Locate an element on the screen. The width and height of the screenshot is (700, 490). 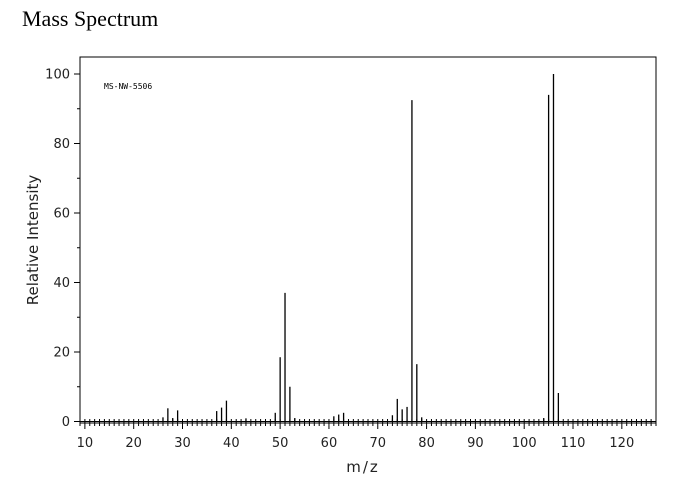
x-tick-label: 70 is located at coordinates (377, 443).